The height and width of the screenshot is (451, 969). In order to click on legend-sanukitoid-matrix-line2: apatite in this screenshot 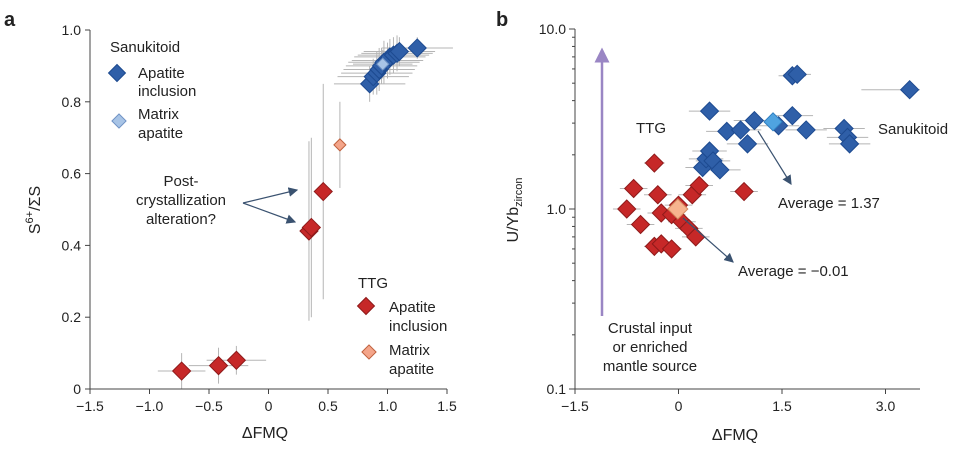, I will do `click(160, 133)`.